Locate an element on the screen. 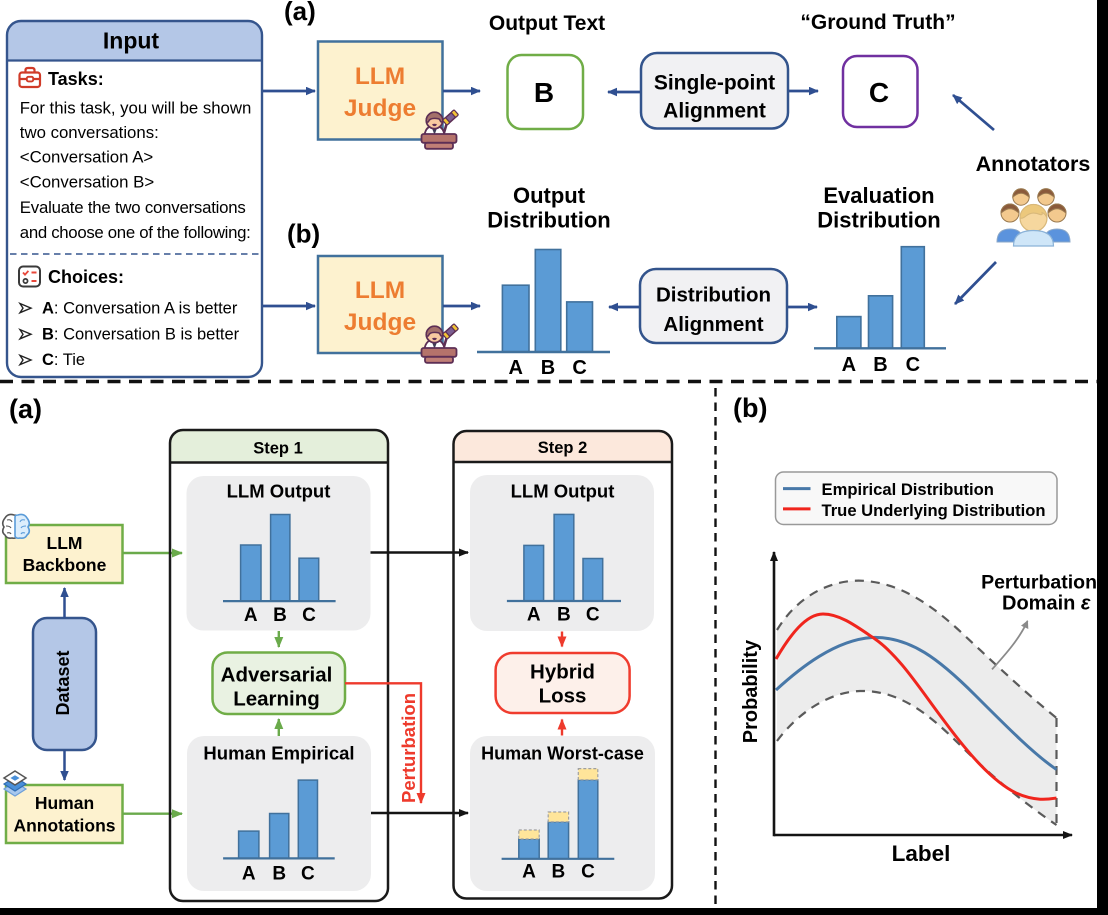 The width and height of the screenshot is (1108, 915). svg-text: Evaluation is located at coordinates (878, 195).